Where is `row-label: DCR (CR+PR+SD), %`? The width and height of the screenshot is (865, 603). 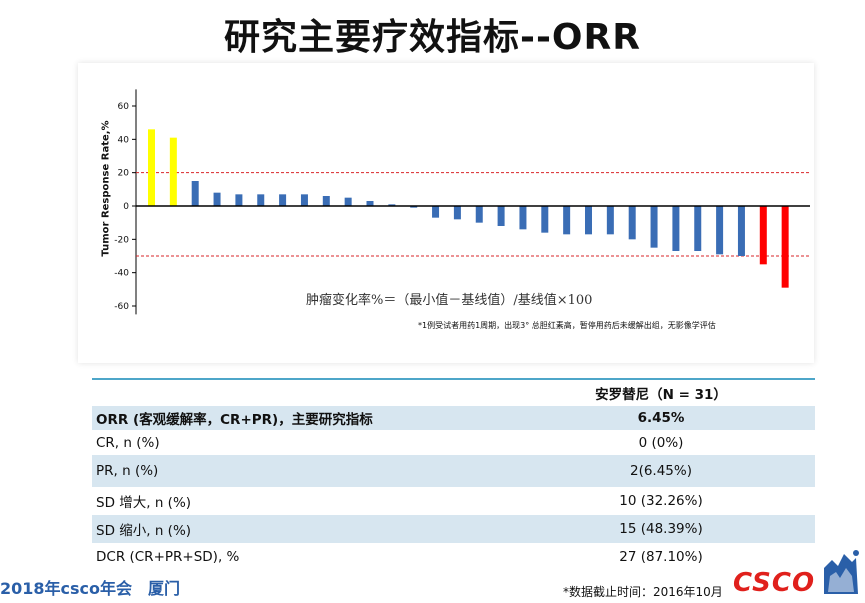
row-label: DCR (CR+PR+SD), % is located at coordinates (168, 557).